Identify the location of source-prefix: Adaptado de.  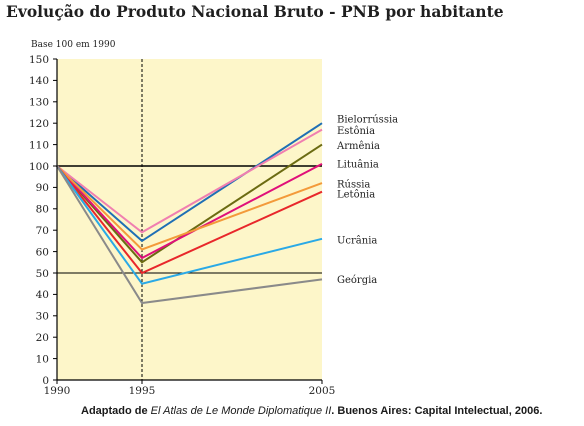
(116, 411).